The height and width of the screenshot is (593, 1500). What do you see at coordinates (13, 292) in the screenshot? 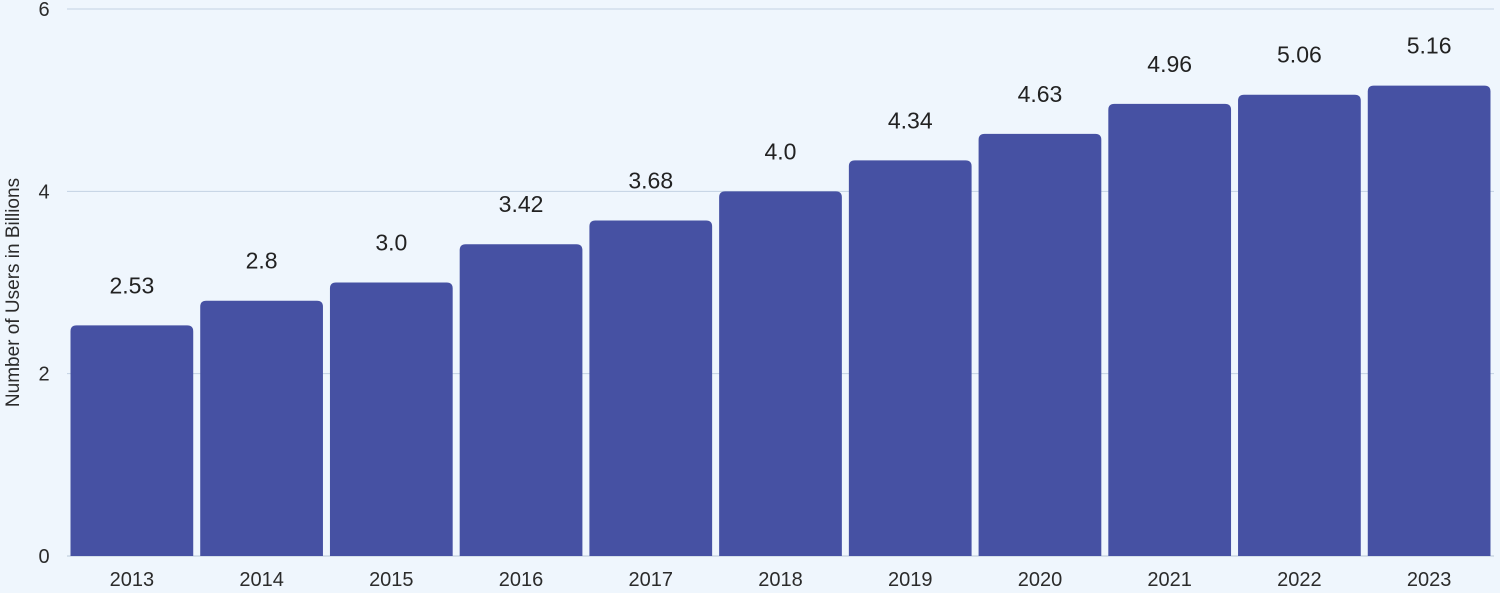
I see `y-axis-title: Number of Users in Billions` at bounding box center [13, 292].